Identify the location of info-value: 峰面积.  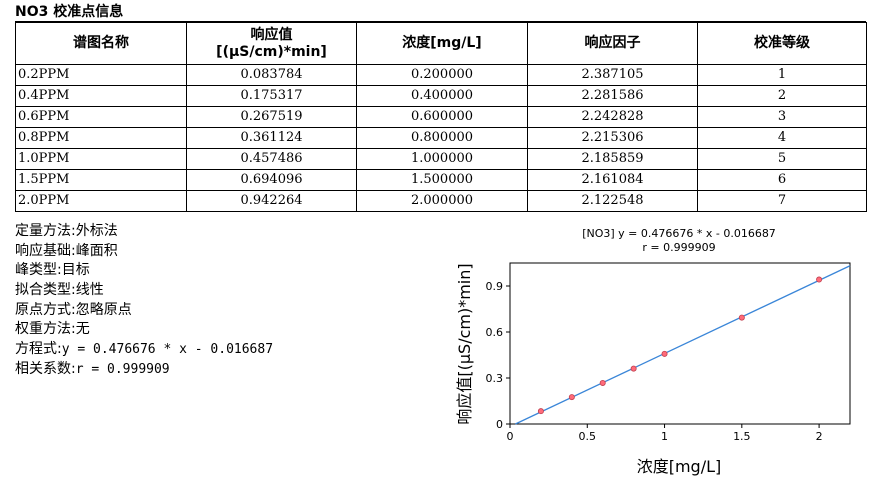
(96, 250).